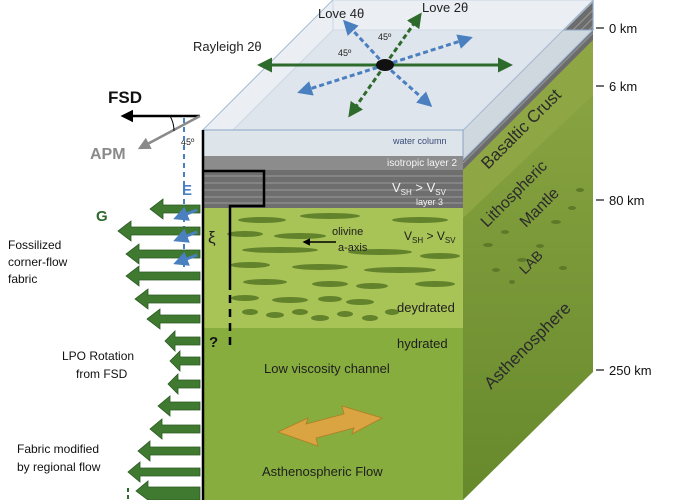 The height and width of the screenshot is (500, 680). What do you see at coordinates (422, 343) in the screenshot?
I see `hydrated-label: hydrated` at bounding box center [422, 343].